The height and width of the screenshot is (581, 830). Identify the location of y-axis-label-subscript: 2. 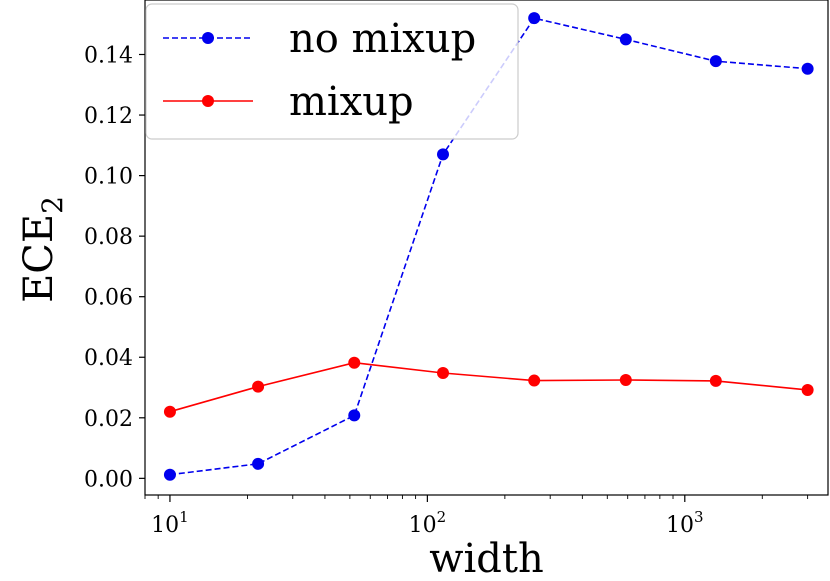
(52, 205).